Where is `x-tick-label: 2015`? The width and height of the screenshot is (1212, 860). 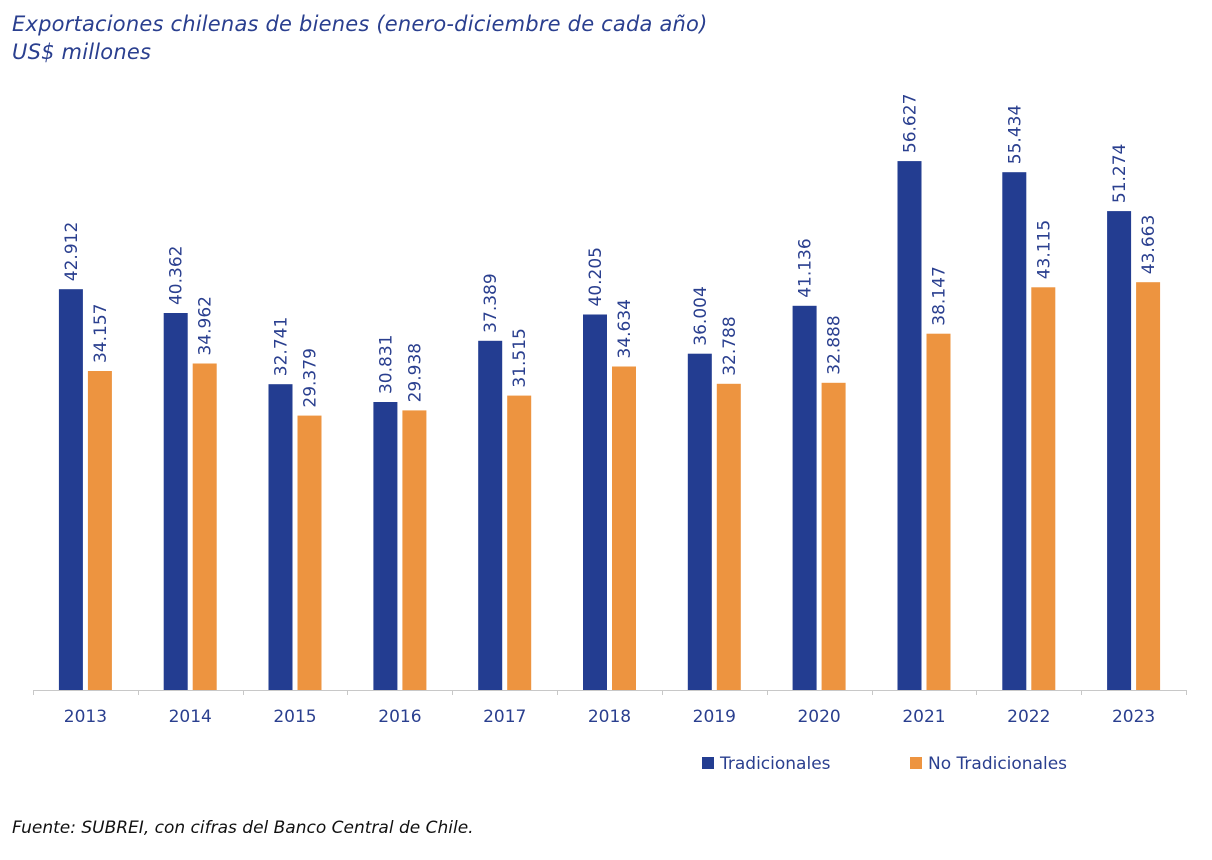
x-tick-label: 2015 is located at coordinates (294, 717).